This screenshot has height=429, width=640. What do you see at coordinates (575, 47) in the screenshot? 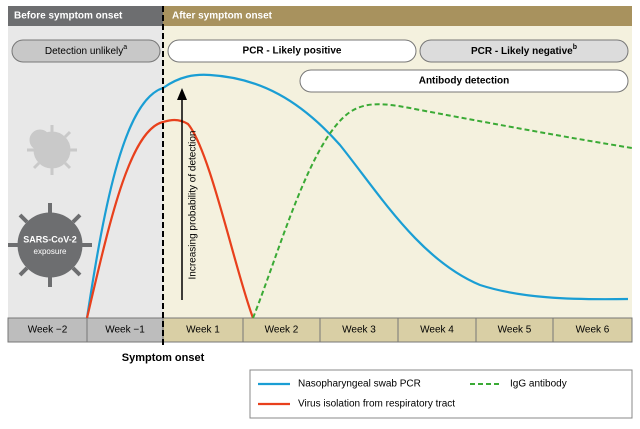
I see `note: b` at bounding box center [575, 47].